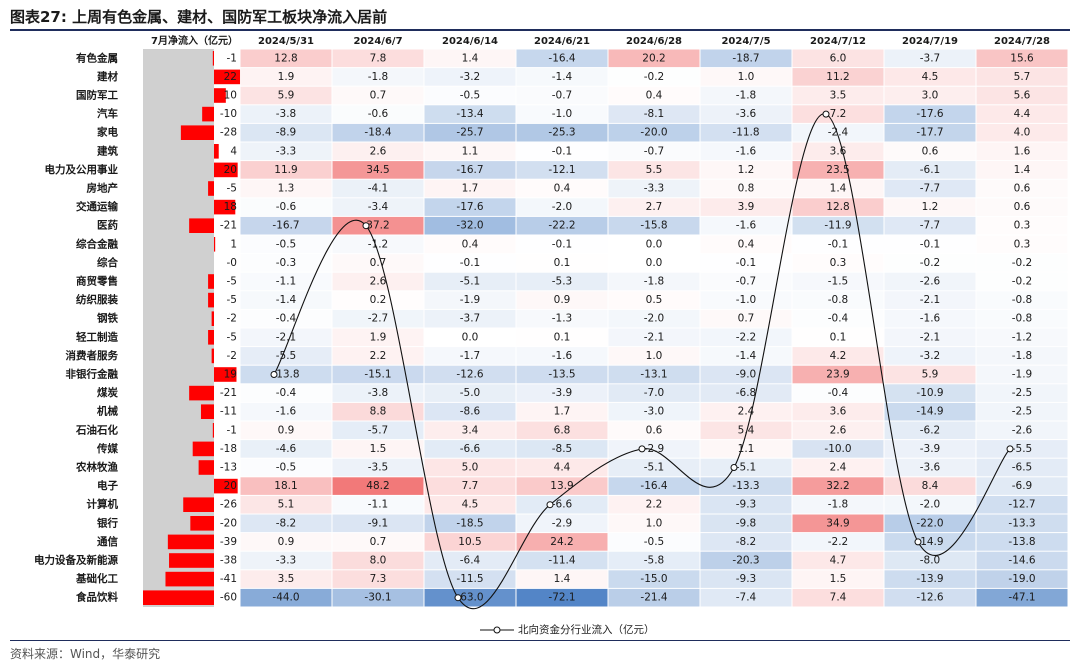 The image size is (1080, 667). I want to click on july-value: 19, so click(230, 375).